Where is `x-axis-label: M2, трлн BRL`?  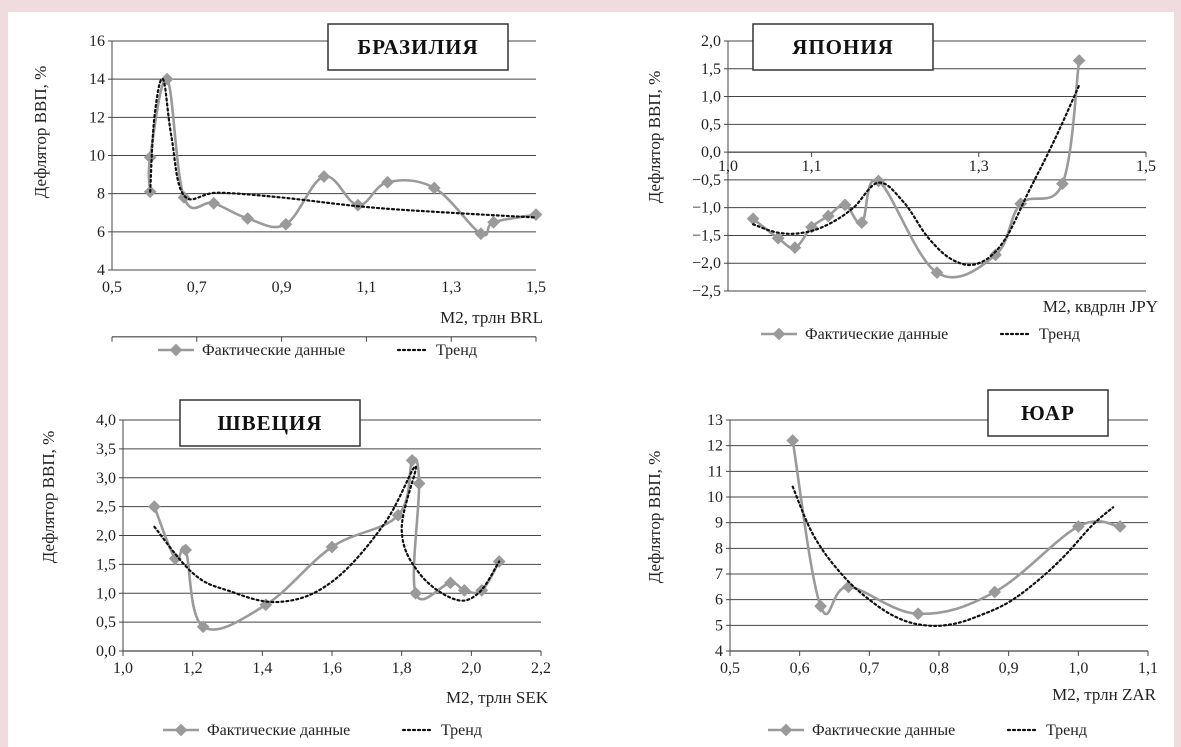 x-axis-label: M2, трлн BRL is located at coordinates (491, 317).